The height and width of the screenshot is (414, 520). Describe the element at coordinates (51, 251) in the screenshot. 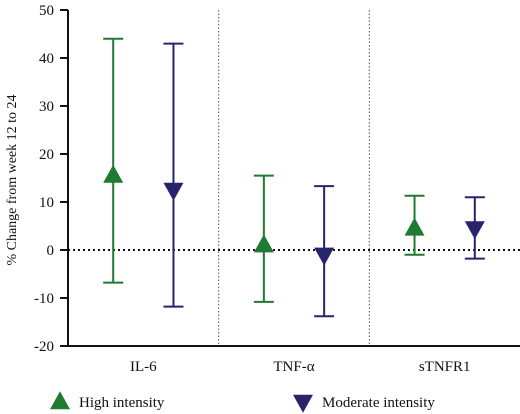

I see `y-tick-label: 0` at that location.